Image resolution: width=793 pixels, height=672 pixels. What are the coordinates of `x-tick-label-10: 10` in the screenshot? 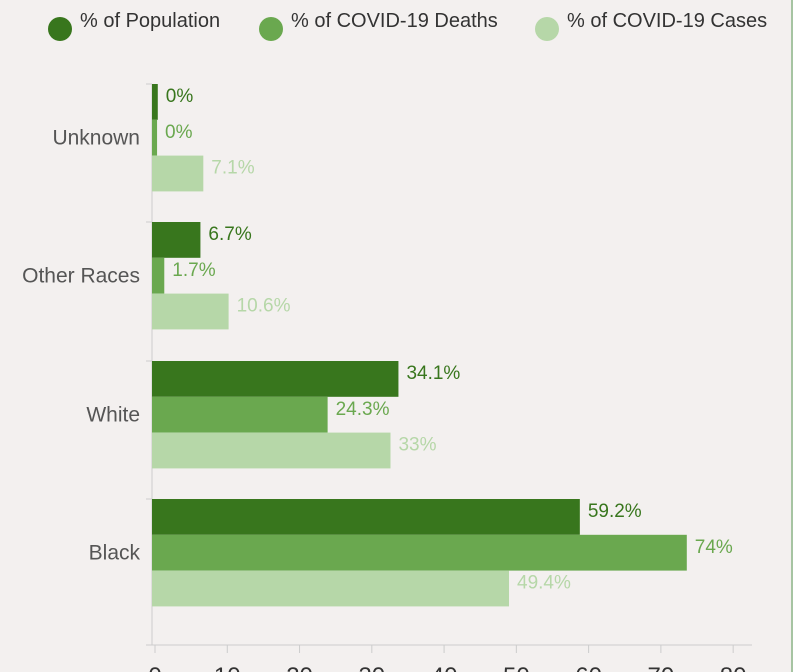 It's located at (227, 667).